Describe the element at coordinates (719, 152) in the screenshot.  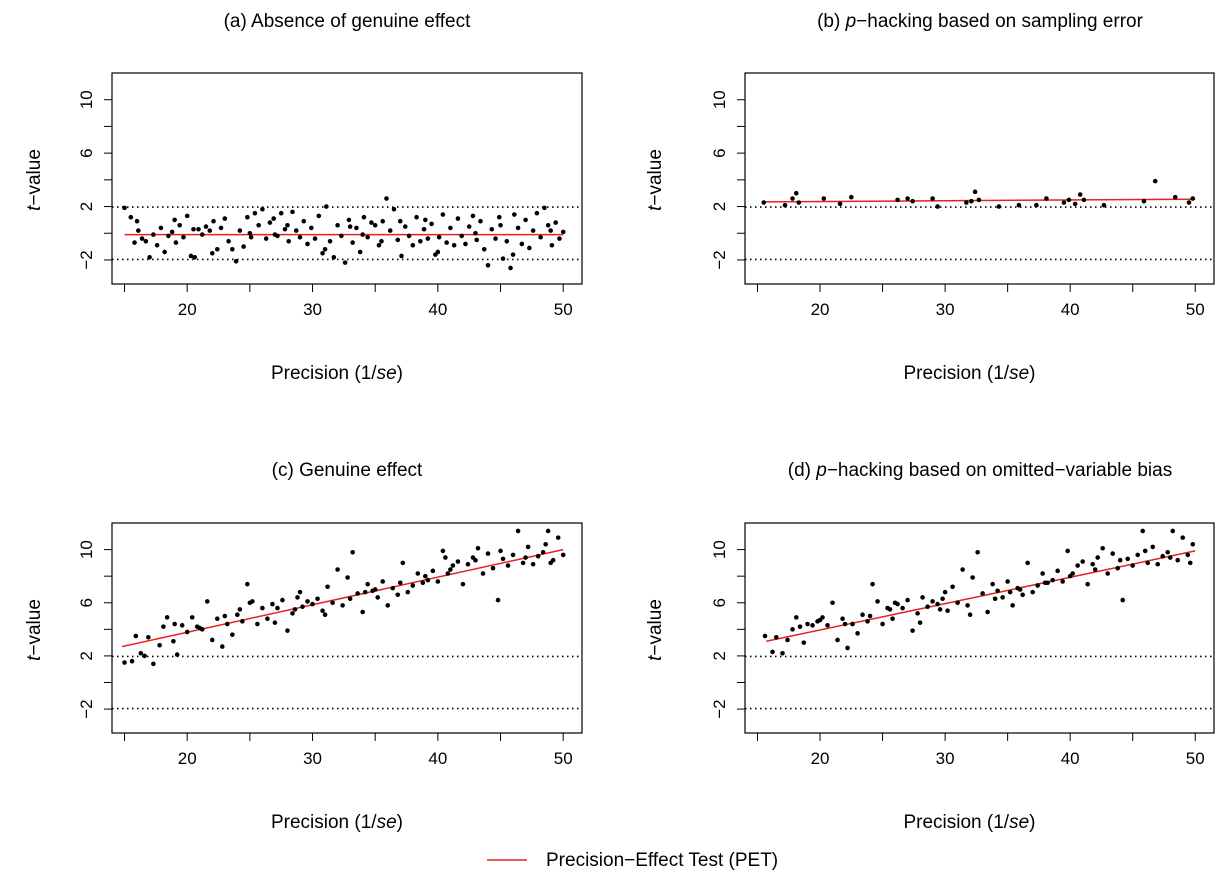
I see `y-tick-label: 6` at that location.